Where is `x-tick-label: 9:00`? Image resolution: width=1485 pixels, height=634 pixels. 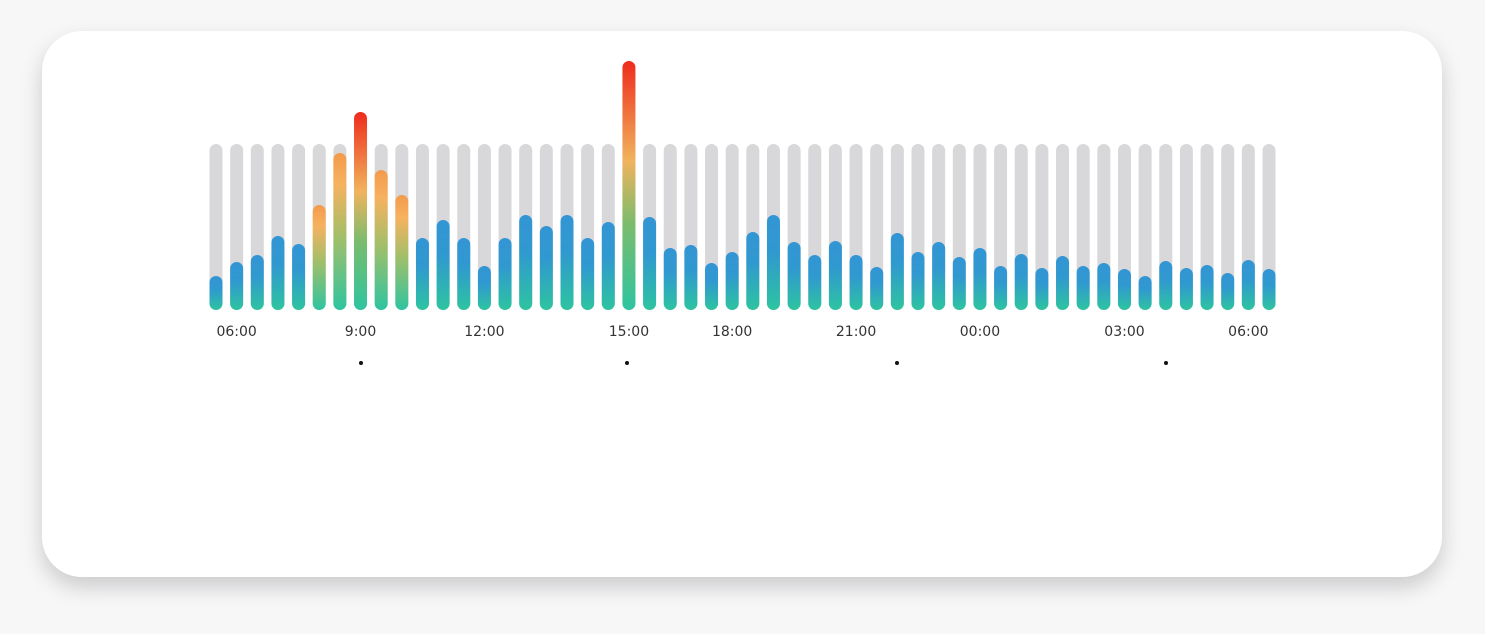
x-tick-label: 9:00 is located at coordinates (360, 332).